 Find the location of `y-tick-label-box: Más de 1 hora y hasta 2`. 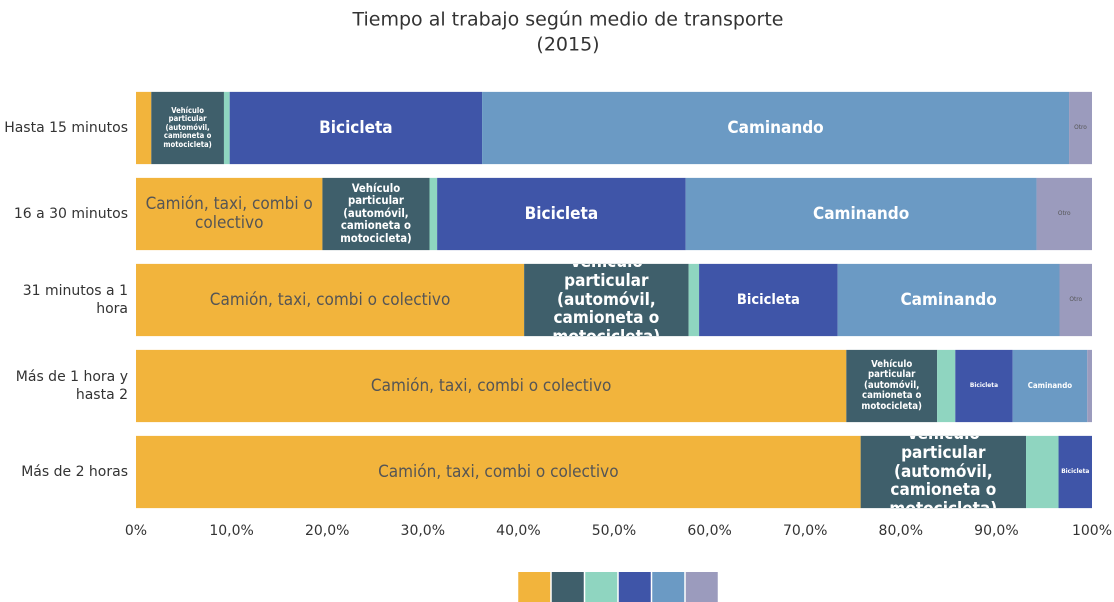

y-tick-label-box: Más de 1 hora y hasta 2 is located at coordinates (71, 385).